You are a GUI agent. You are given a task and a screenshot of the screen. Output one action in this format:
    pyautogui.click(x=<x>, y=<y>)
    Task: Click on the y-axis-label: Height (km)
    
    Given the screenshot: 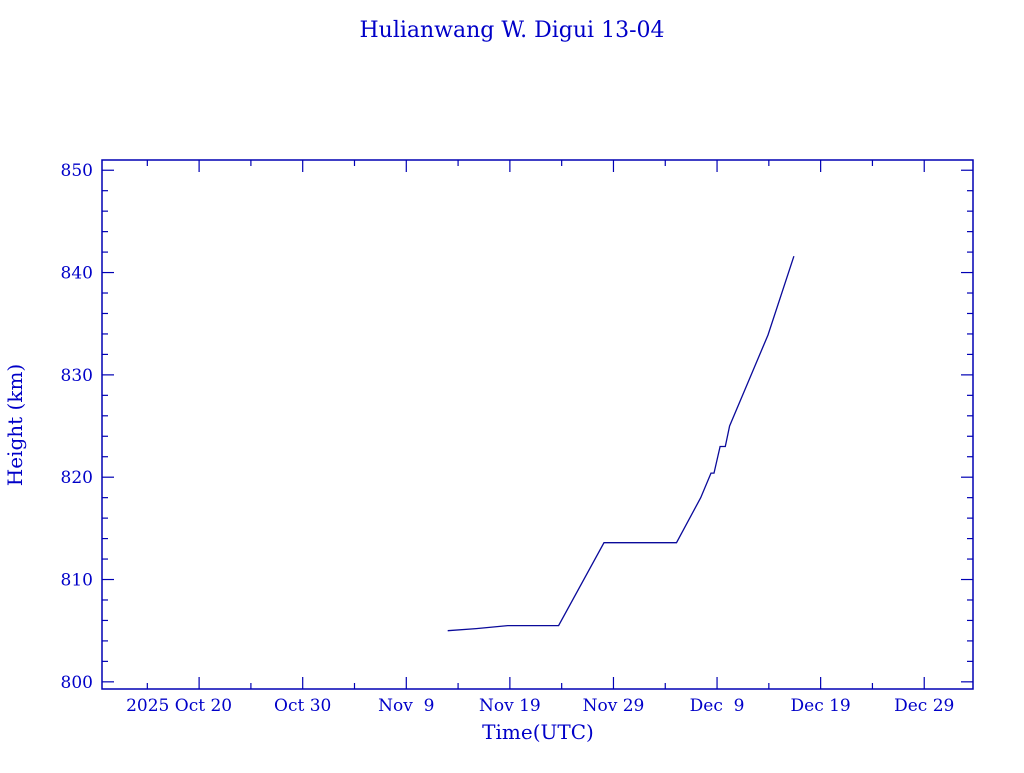 What is the action you would take?
    pyautogui.click(x=15, y=425)
    